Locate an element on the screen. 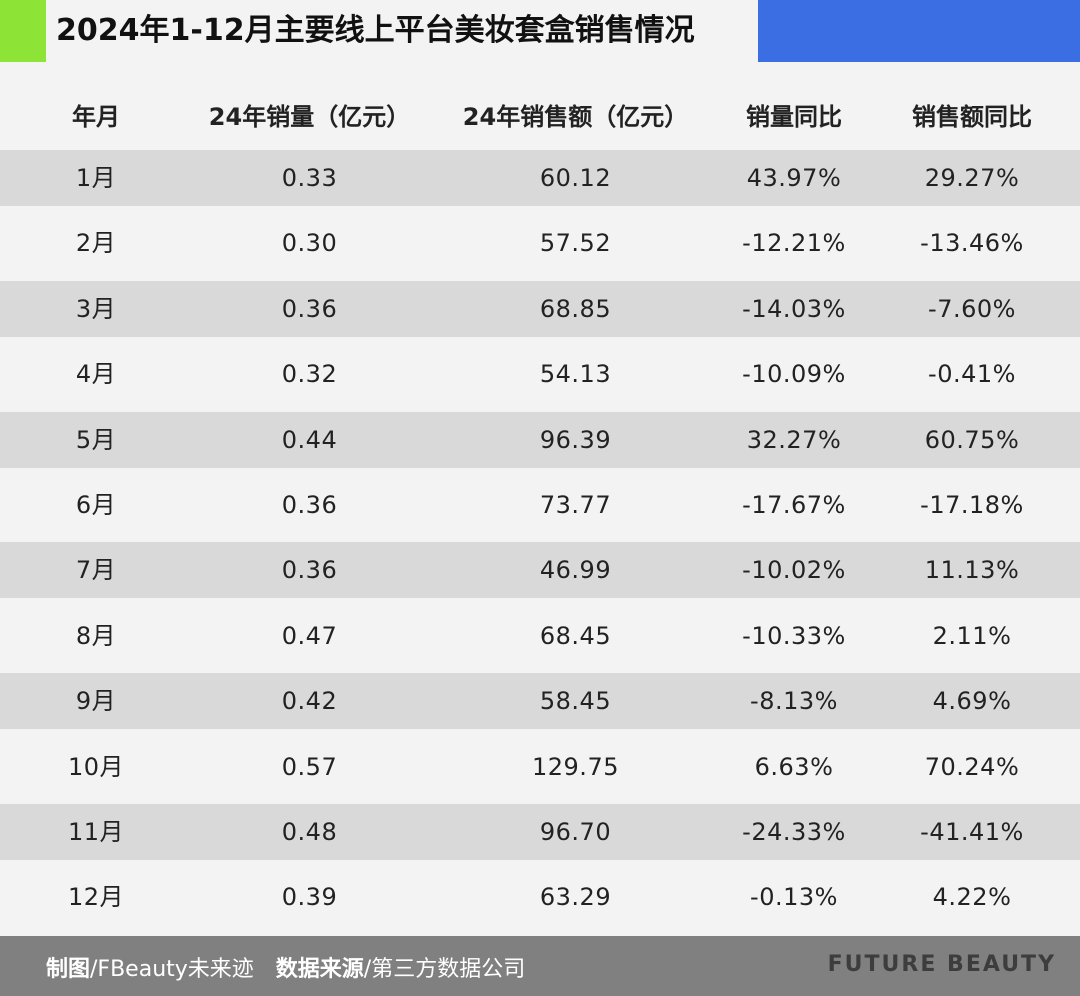 The height and width of the screenshot is (996, 1080). cell-month: 12月 is located at coordinates (96, 897).